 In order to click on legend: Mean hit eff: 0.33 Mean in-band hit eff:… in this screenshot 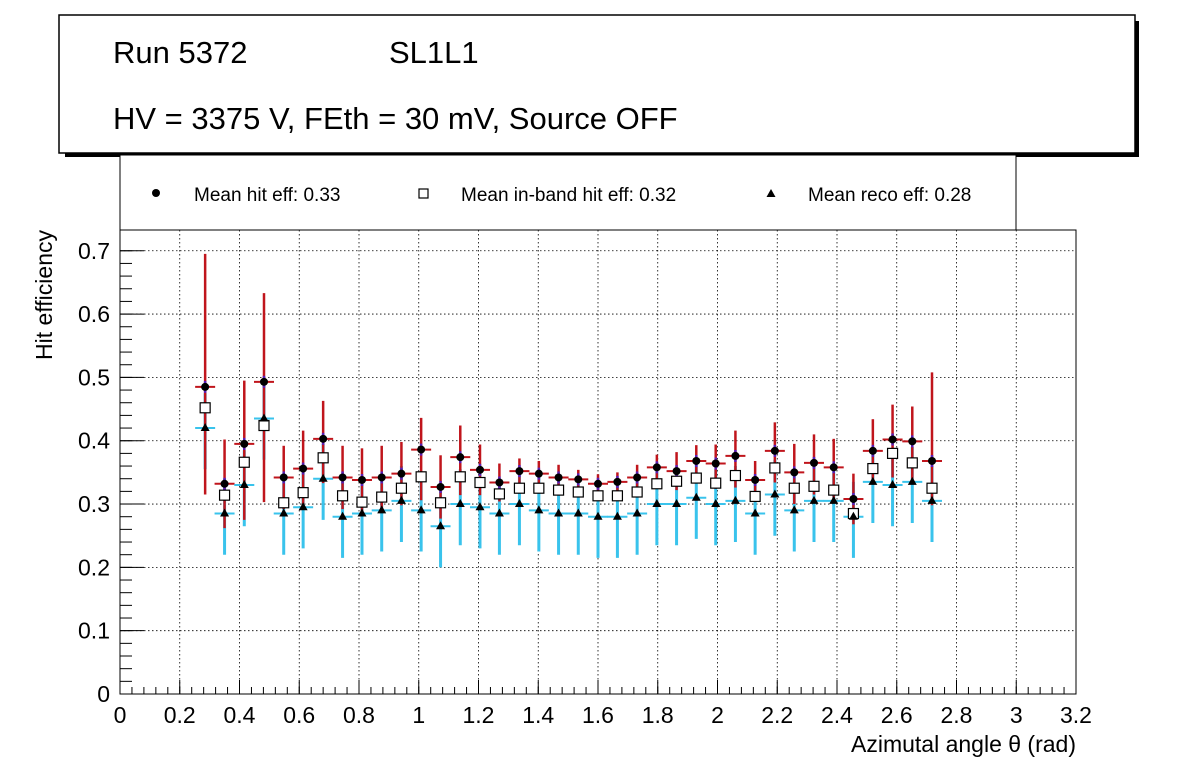, I will do `click(568, 192)`.